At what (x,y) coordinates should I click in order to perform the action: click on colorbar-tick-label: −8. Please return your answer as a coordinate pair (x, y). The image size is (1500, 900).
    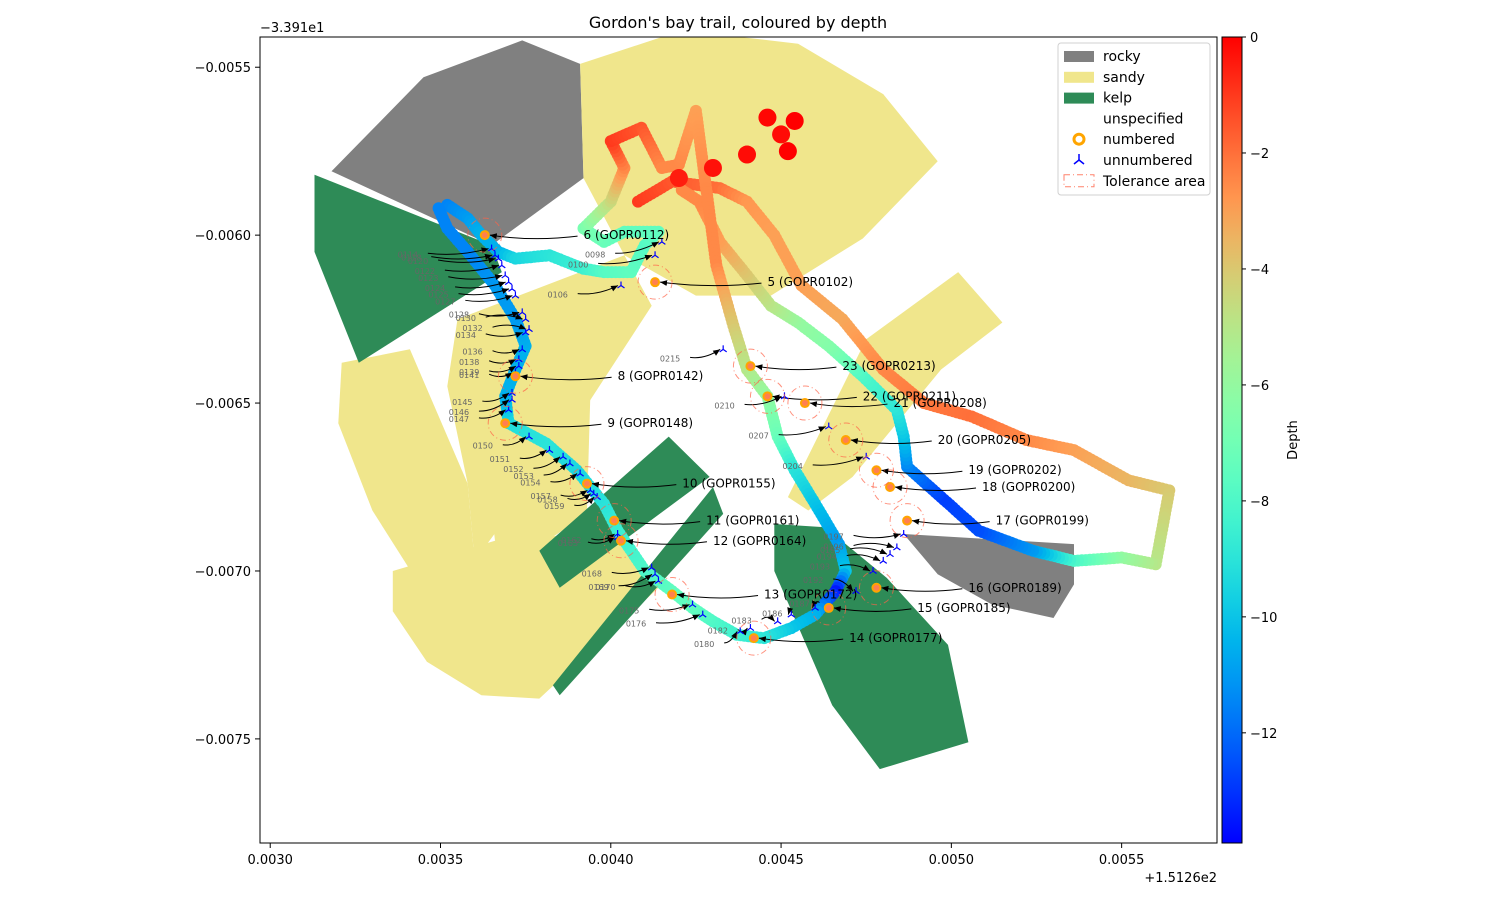
    Looking at the image, I should click on (1259, 502).